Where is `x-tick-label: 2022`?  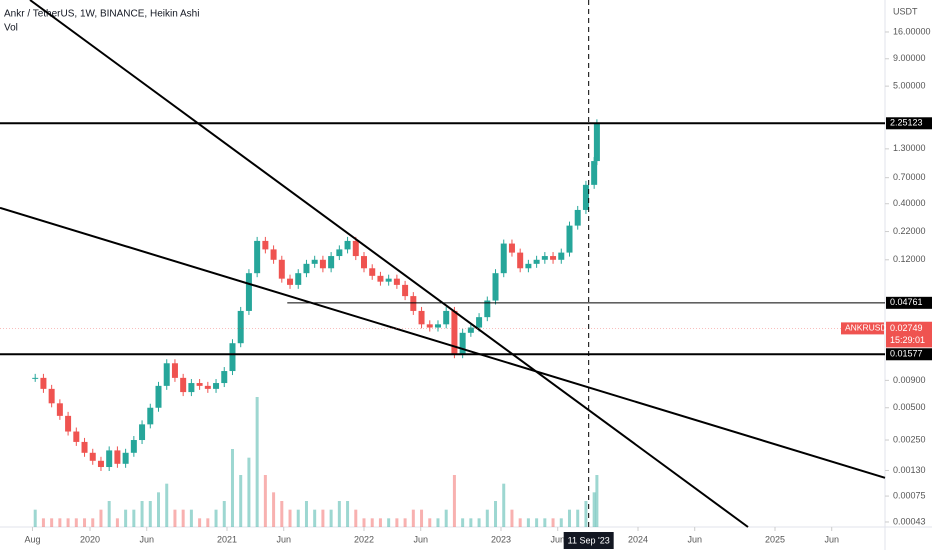 x-tick-label: 2022 is located at coordinates (364, 539).